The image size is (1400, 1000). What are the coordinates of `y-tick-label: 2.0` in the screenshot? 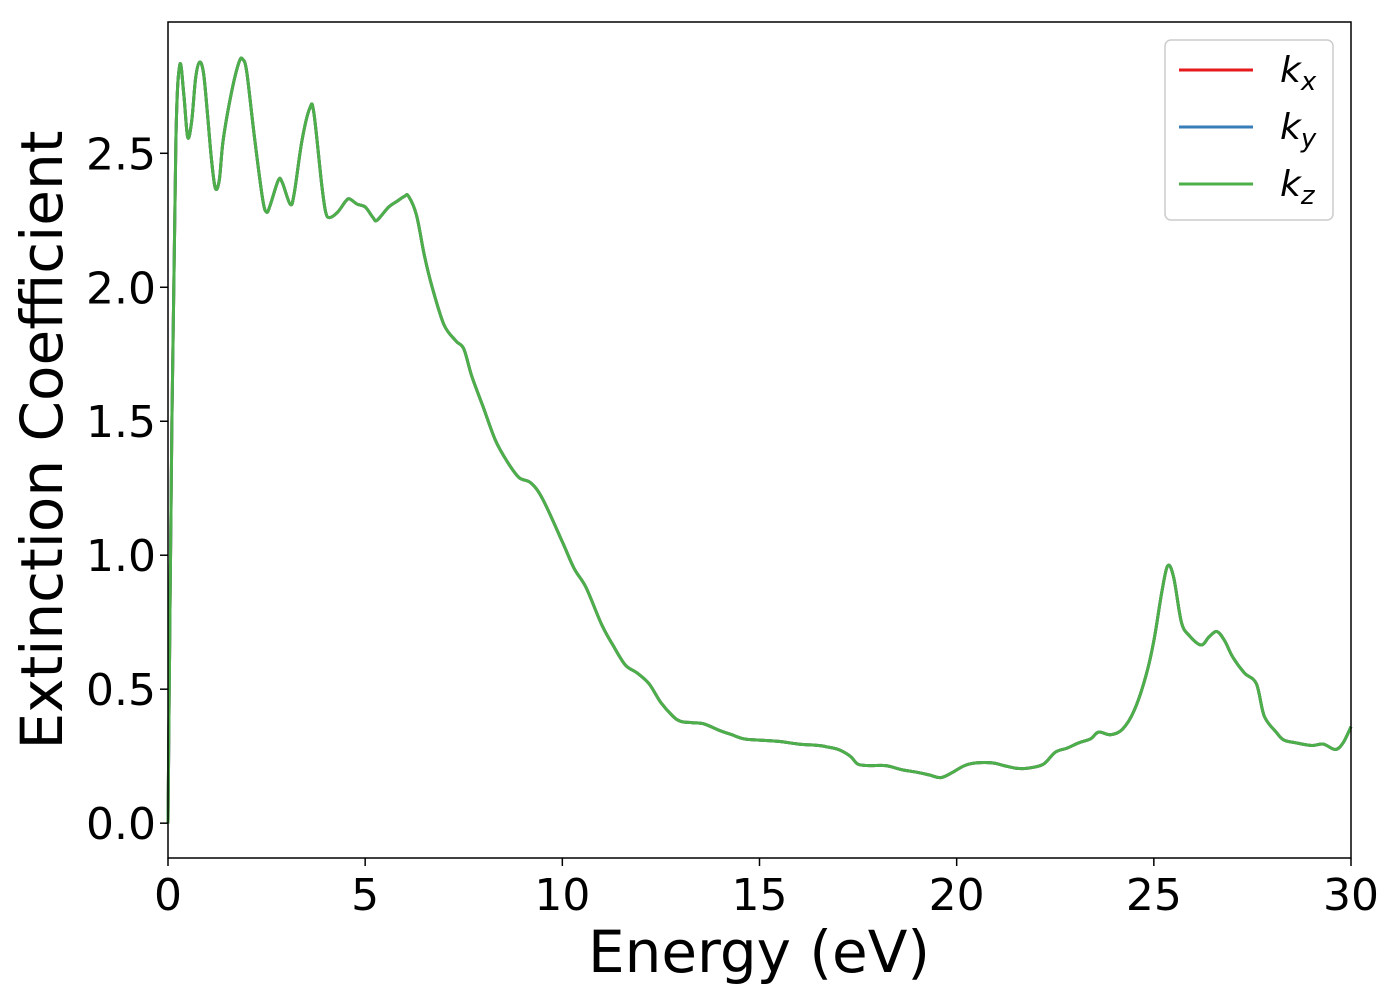 It's located at (121, 288).